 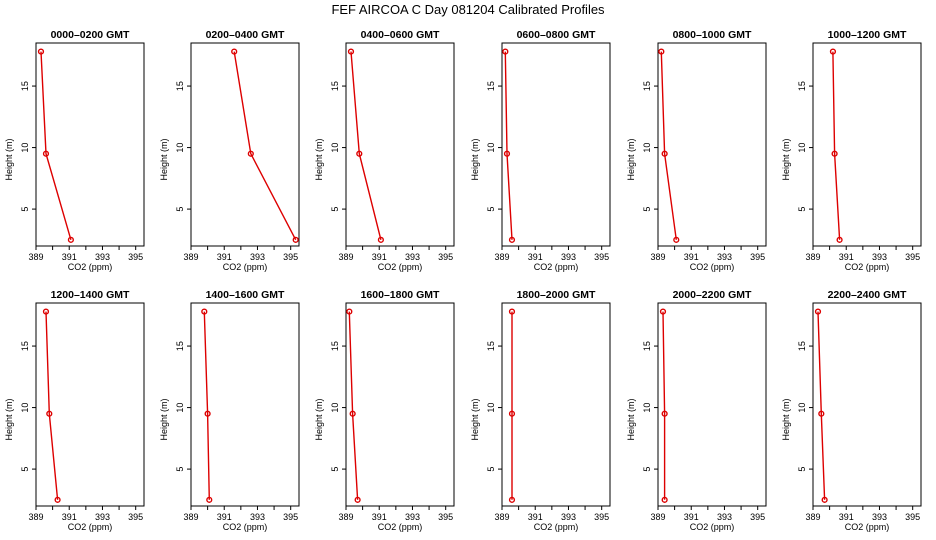 I want to click on panel-title: 1400–1600 GMT, so click(x=245, y=295).